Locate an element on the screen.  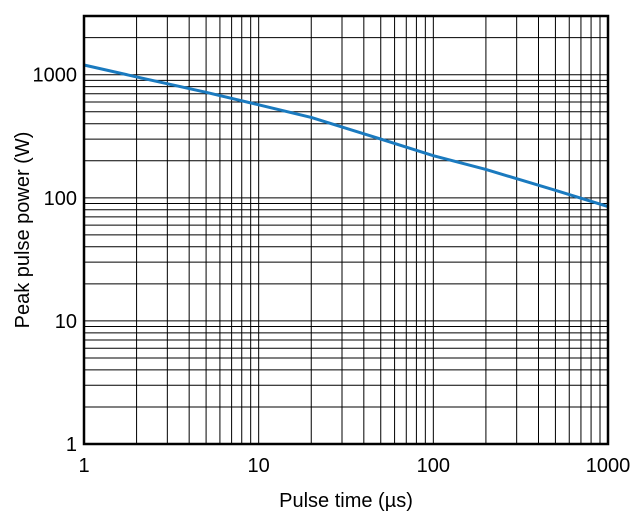
x-tick-label: 100 is located at coordinates (433, 466).